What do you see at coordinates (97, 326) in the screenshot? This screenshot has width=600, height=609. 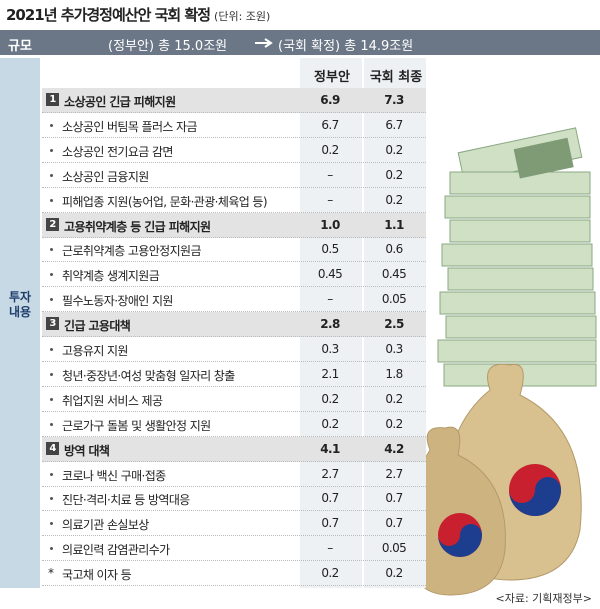 I see `row-name: 긴급 고용대책` at bounding box center [97, 326].